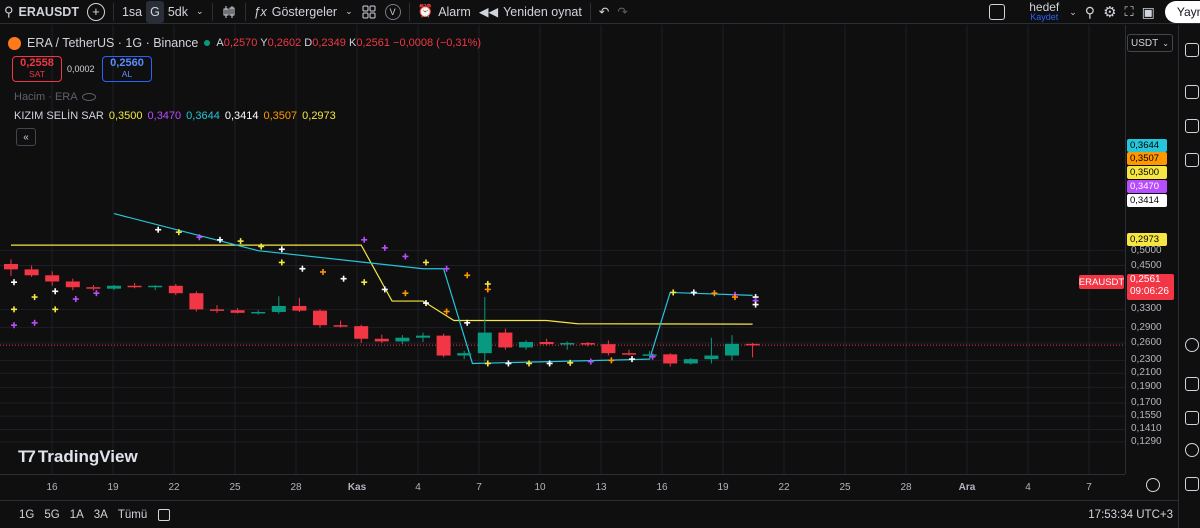 The height and width of the screenshot is (528, 1200). I want to click on redo-button: ↷, so click(622, 12).